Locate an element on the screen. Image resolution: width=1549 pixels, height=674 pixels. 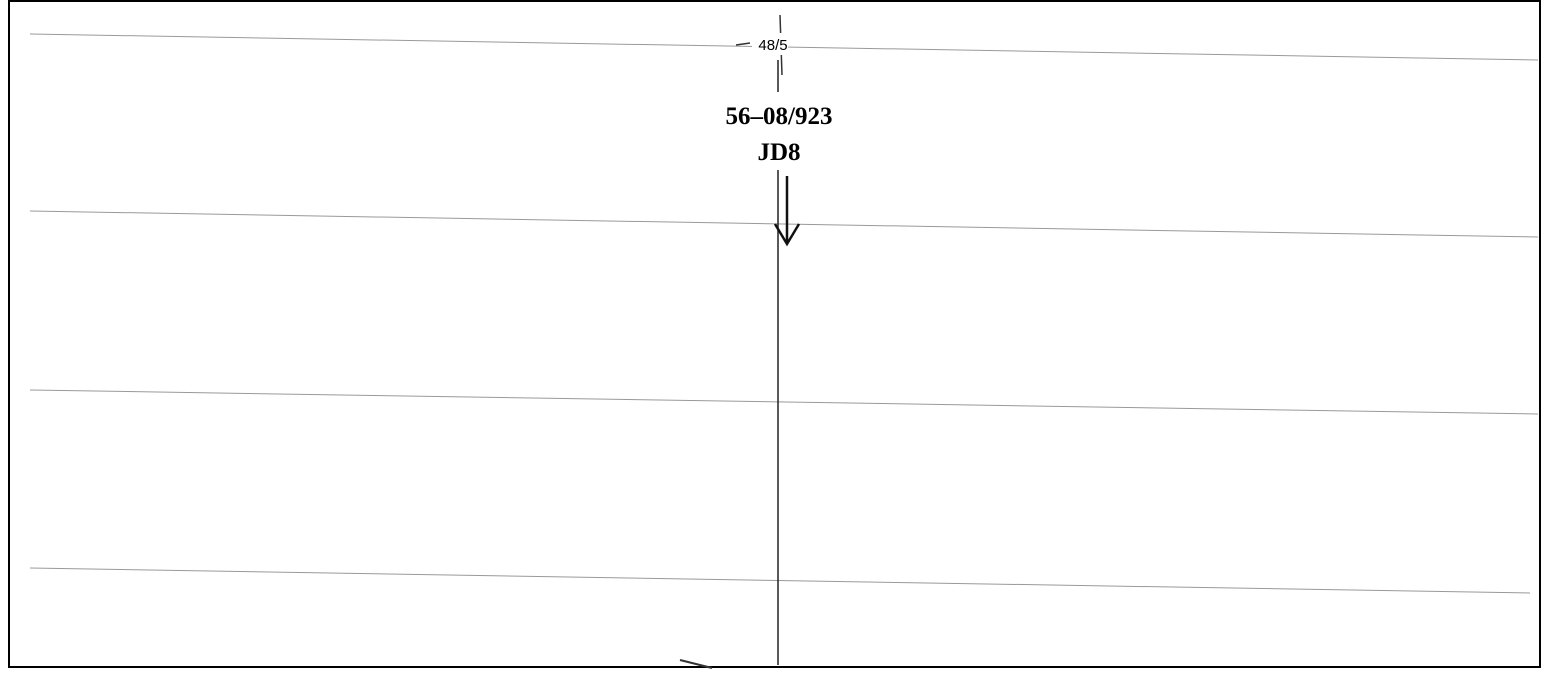
pen-marks is located at coordinates (696, 664).